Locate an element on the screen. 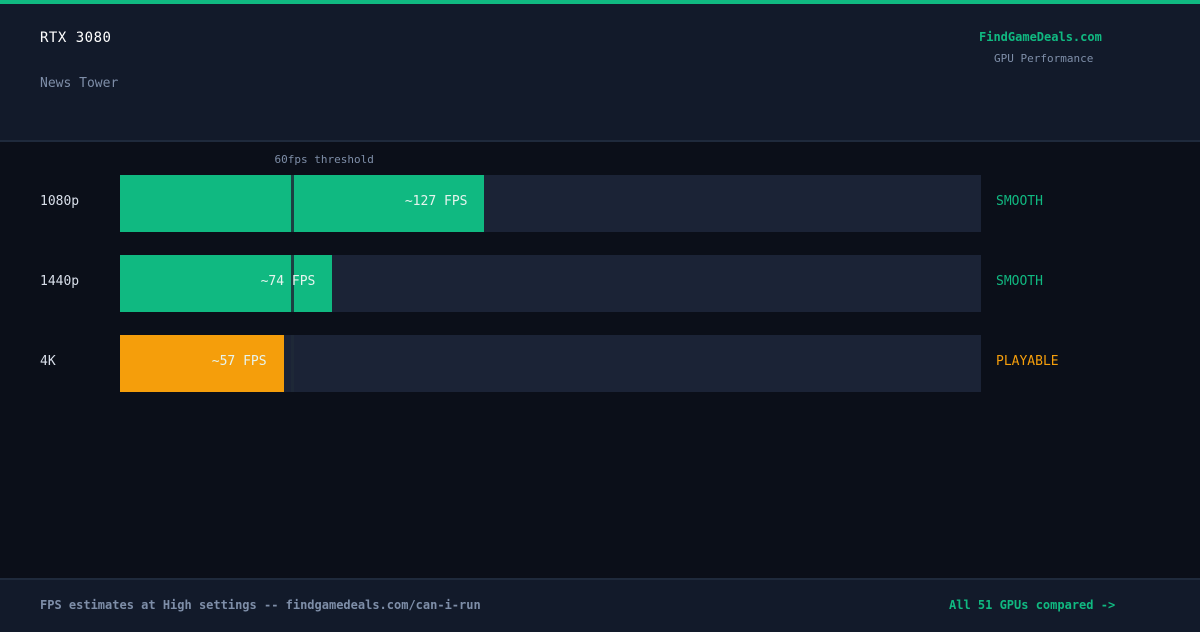 This screenshot has width=1200, height=632. accent-bar is located at coordinates (600, 2).